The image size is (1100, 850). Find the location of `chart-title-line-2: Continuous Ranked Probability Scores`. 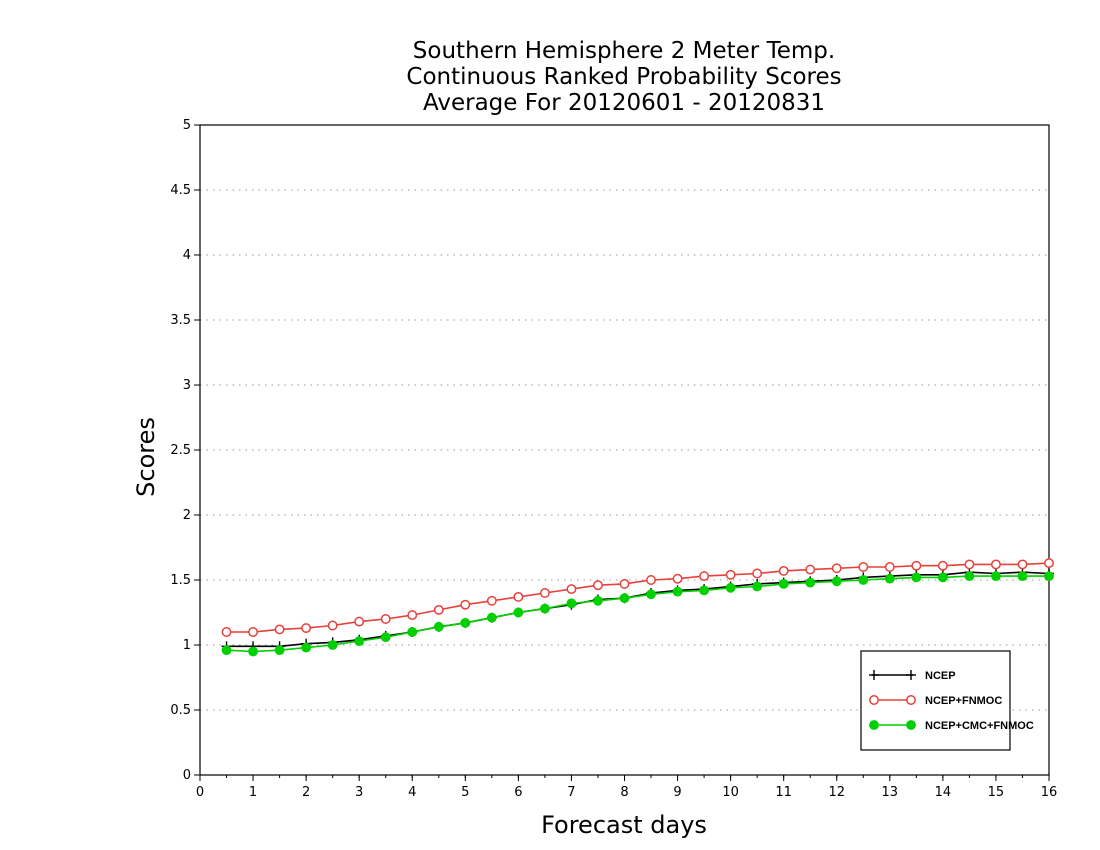

chart-title-line-2: Continuous Ranked Probability Scores is located at coordinates (623, 77).